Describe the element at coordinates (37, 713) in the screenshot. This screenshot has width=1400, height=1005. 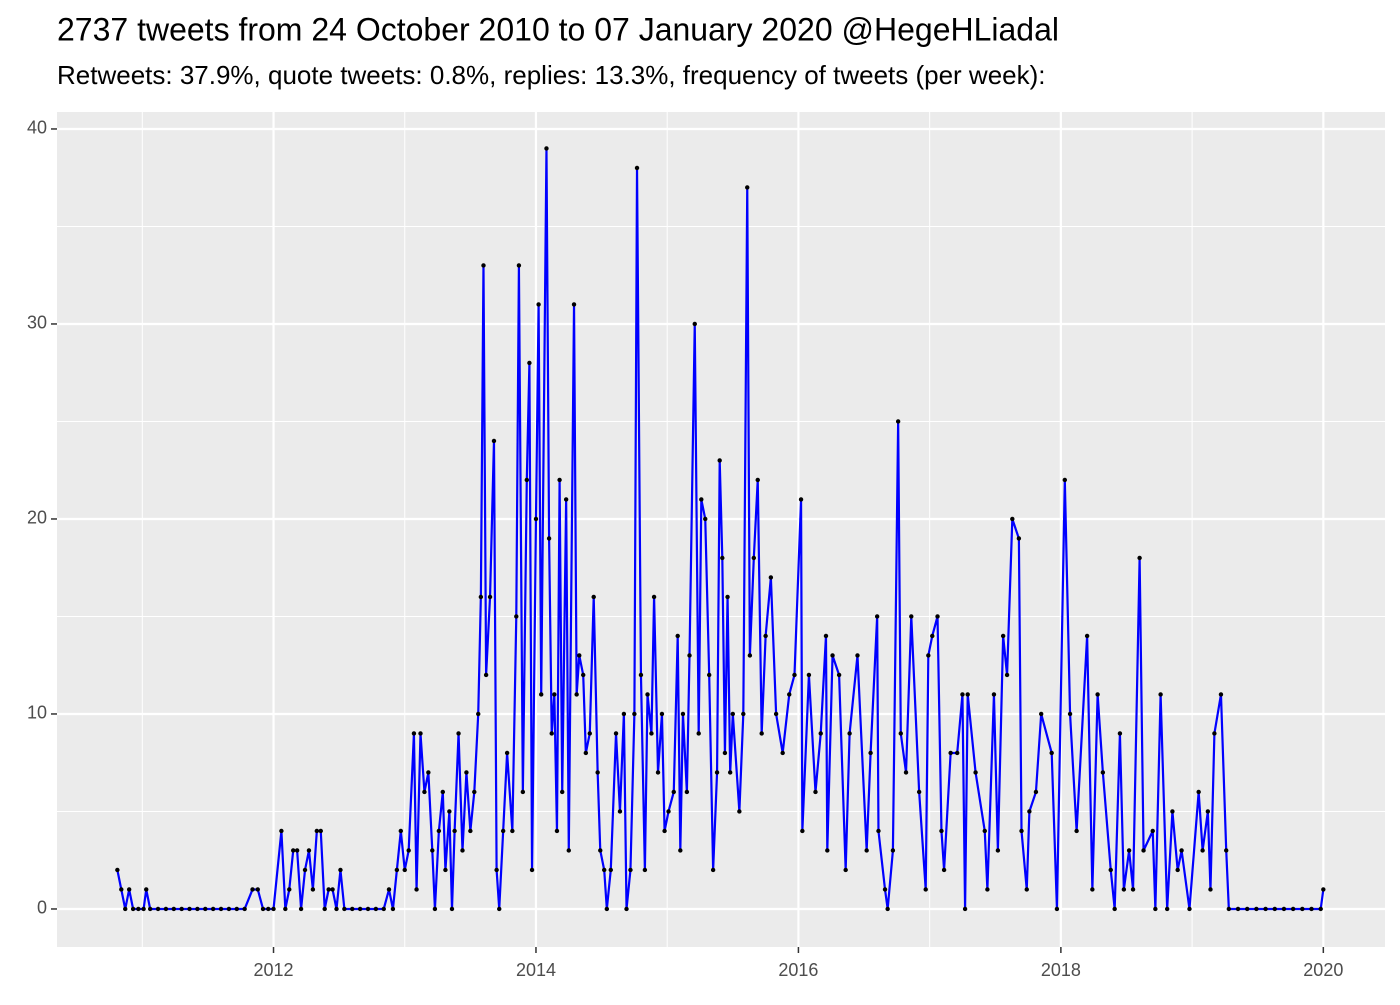
I see `y-tick-label: 10` at that location.